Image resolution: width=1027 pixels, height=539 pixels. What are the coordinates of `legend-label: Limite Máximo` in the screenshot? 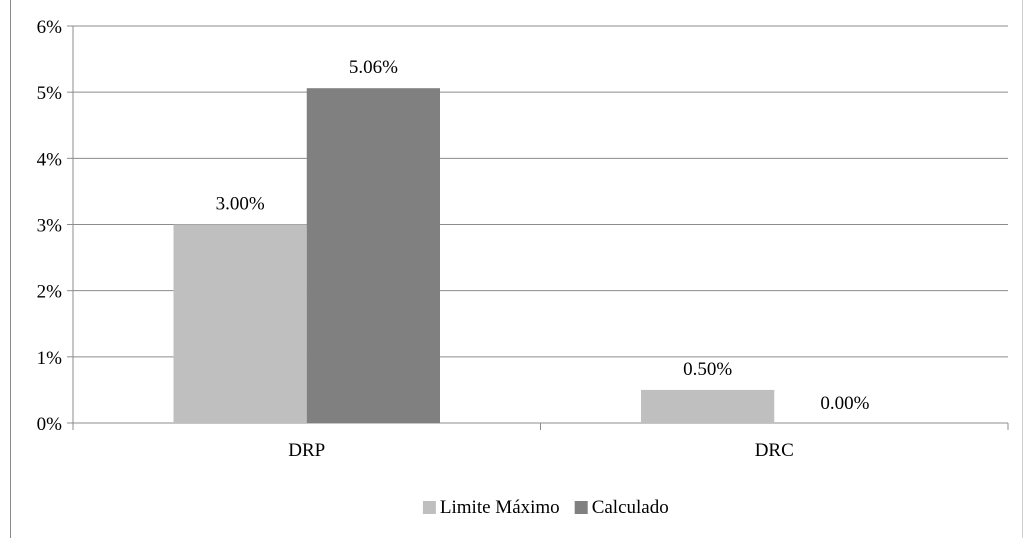 It's located at (500, 507).